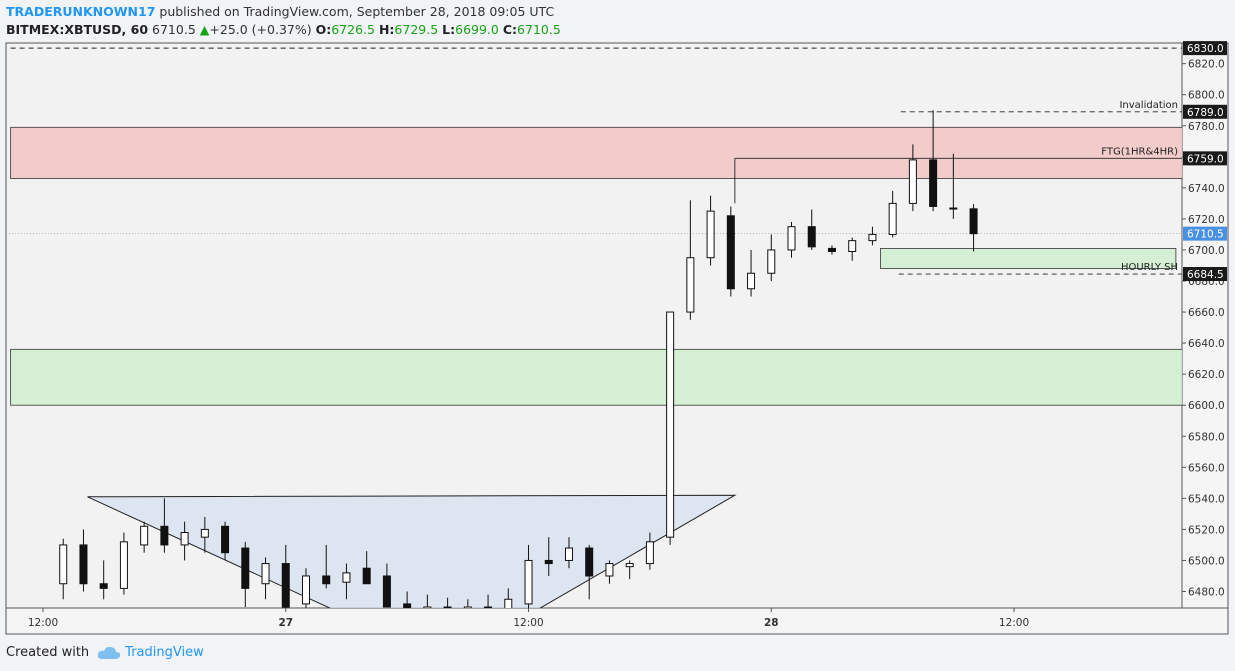  Describe the element at coordinates (260, 29) in the screenshot. I see `price-change: +25.0 (+0.37%)` at that location.